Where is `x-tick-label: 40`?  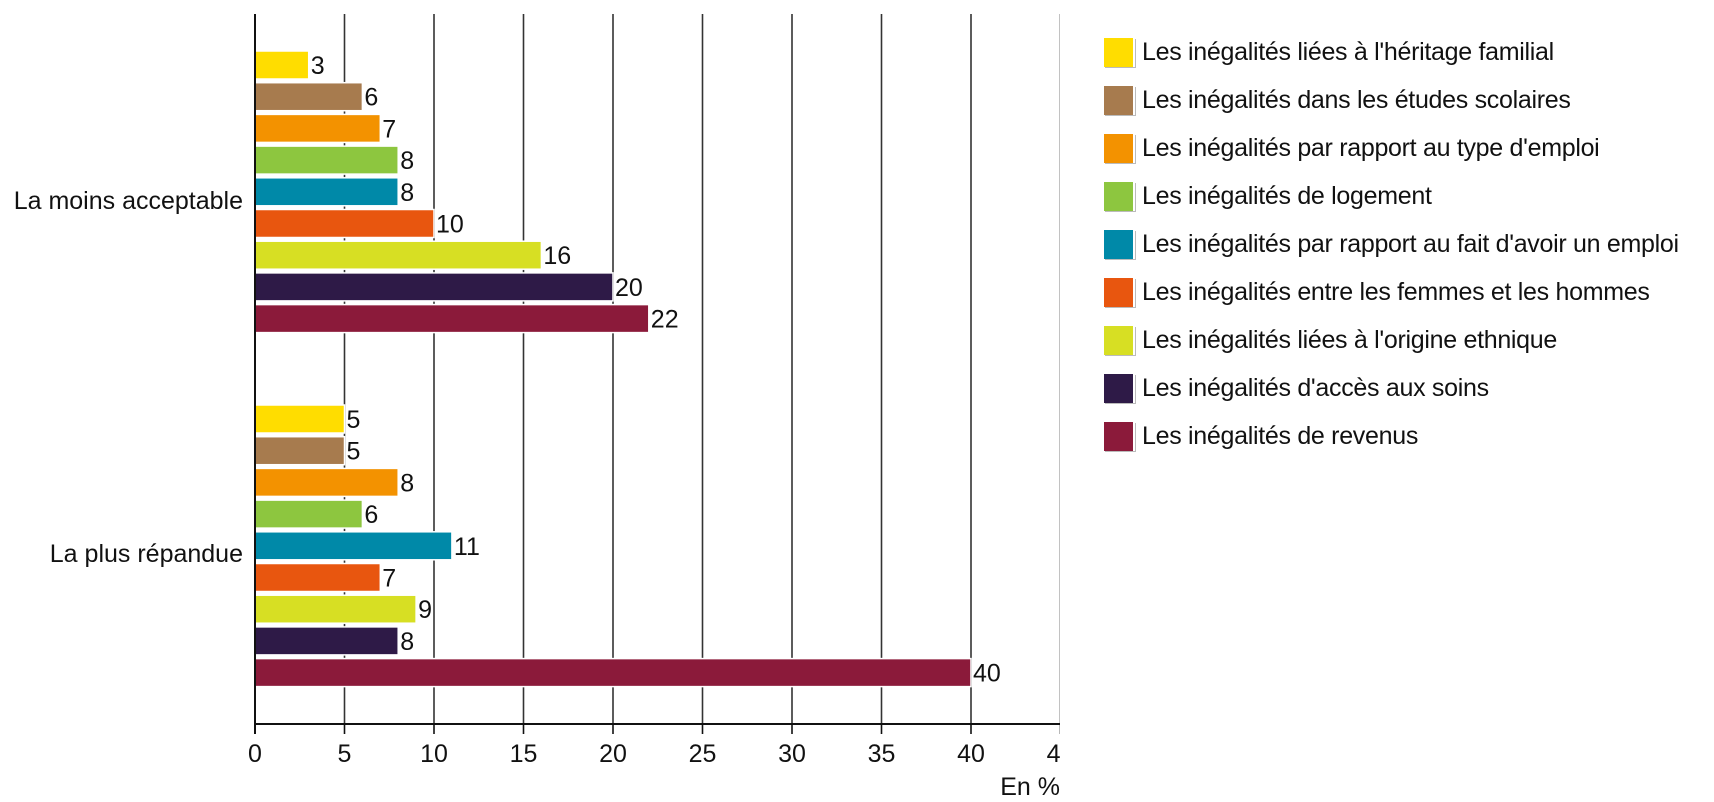 x-tick-label: 40 is located at coordinates (971, 754).